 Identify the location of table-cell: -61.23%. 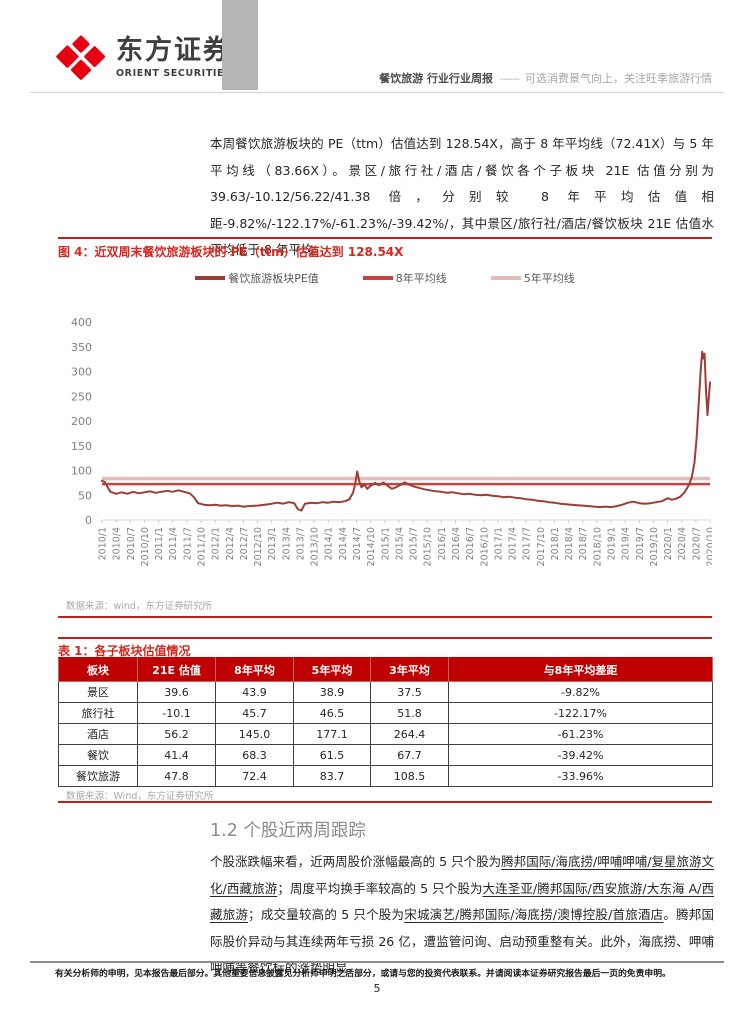
(580, 734).